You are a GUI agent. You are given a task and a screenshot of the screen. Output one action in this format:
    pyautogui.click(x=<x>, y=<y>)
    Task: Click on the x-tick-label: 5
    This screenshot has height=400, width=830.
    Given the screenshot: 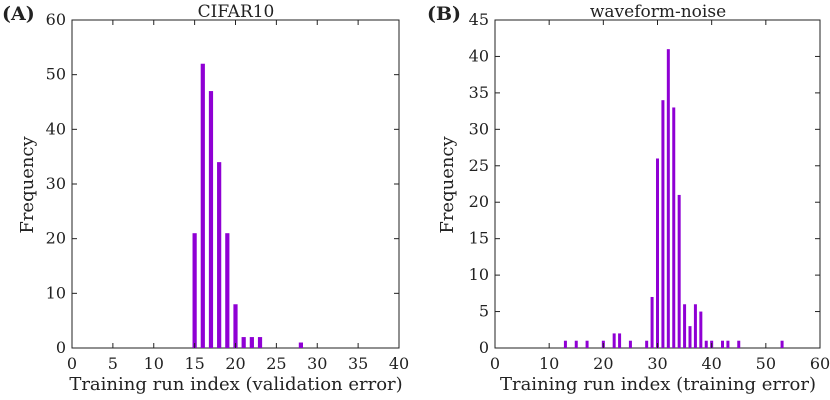 What is the action you would take?
    pyautogui.click(x=113, y=363)
    